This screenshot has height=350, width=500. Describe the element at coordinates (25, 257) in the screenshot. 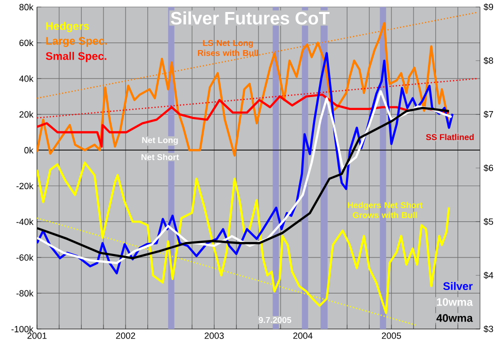

I see `y-tick-label: -60k` at that location.